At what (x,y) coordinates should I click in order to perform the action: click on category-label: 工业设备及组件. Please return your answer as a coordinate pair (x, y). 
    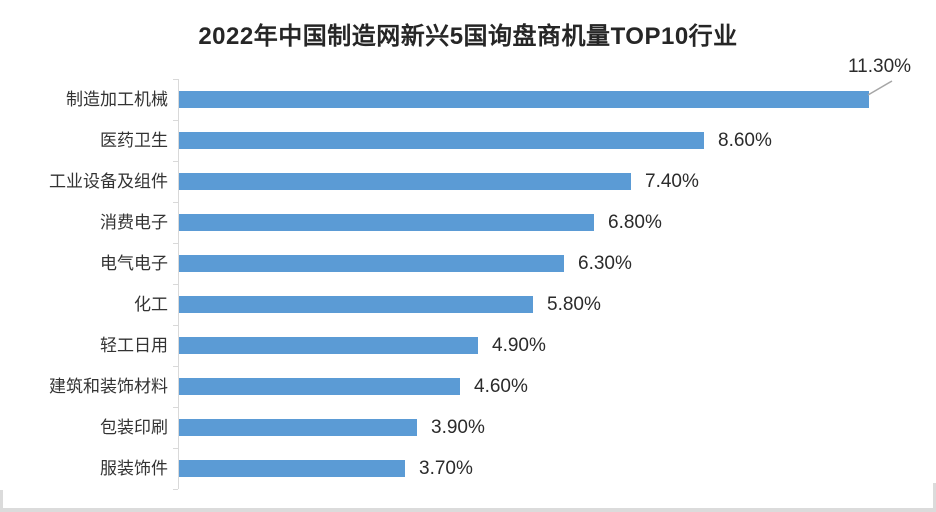
    Looking at the image, I should click on (108, 181).